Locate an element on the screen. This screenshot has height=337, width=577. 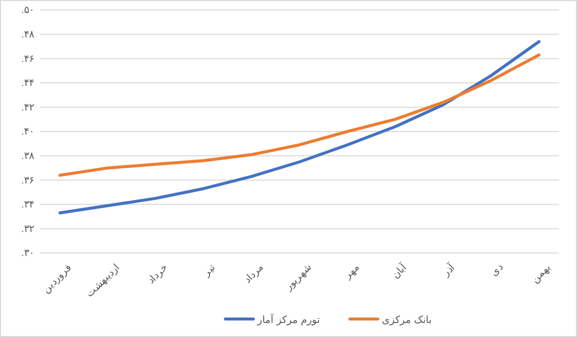
x-tick-label: مهر is located at coordinates (352, 272).